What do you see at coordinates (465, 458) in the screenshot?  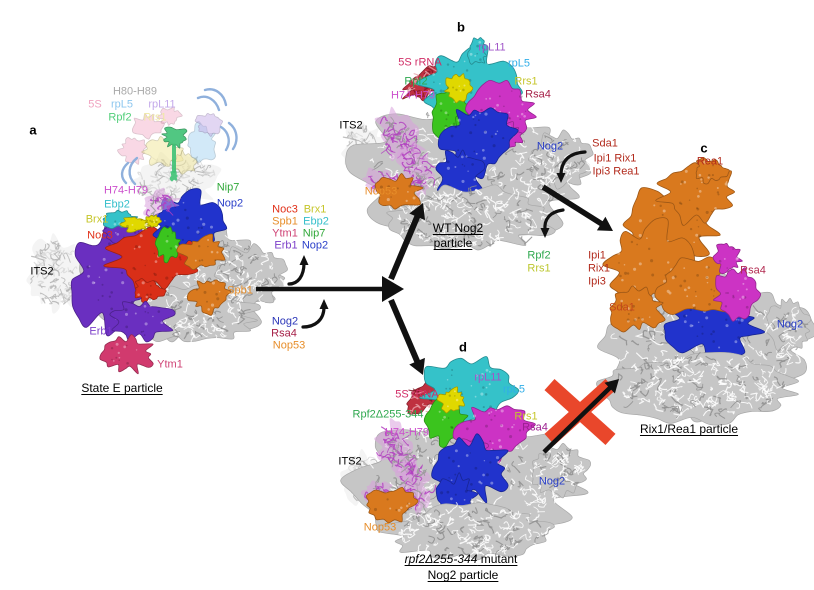 I see `mutant-nog2-structure` at bounding box center [465, 458].